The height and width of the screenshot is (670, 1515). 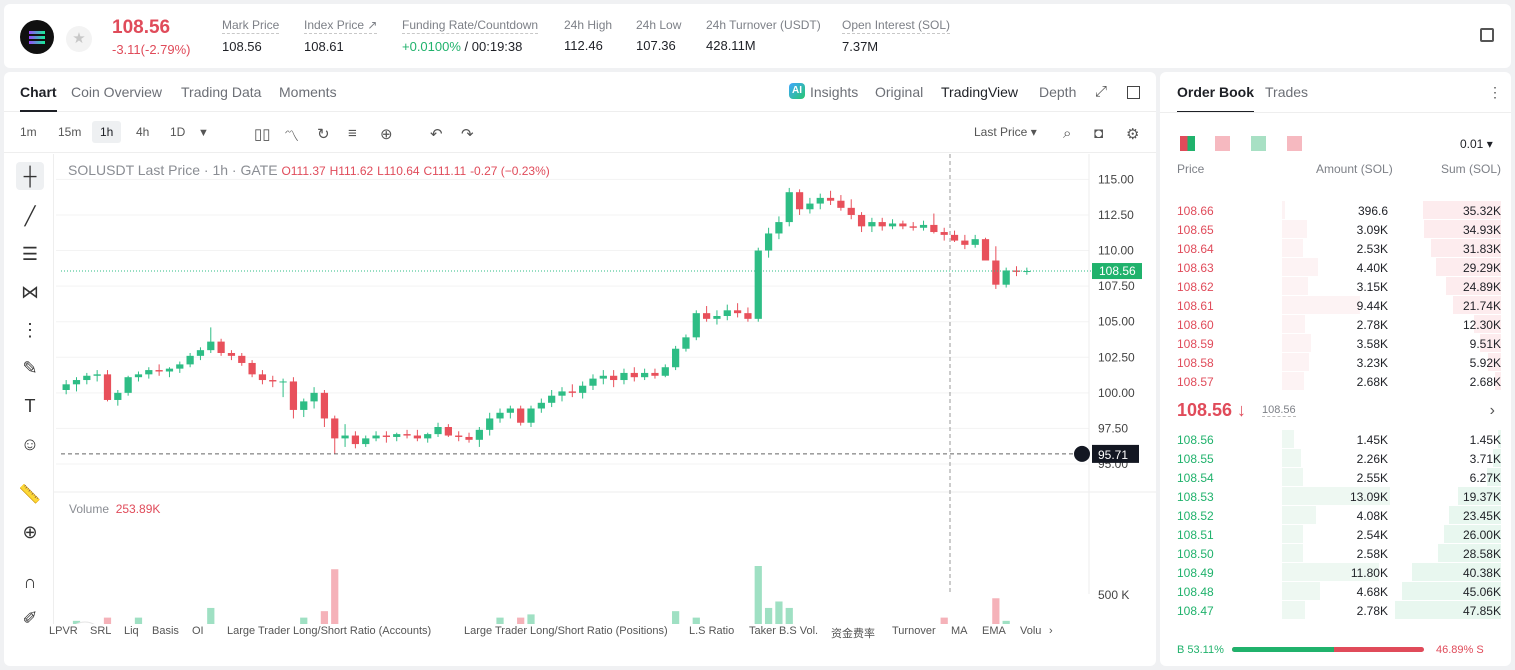 I want to click on ask-row: 108.57 2.68K 2.68K, so click(x=1335, y=381).